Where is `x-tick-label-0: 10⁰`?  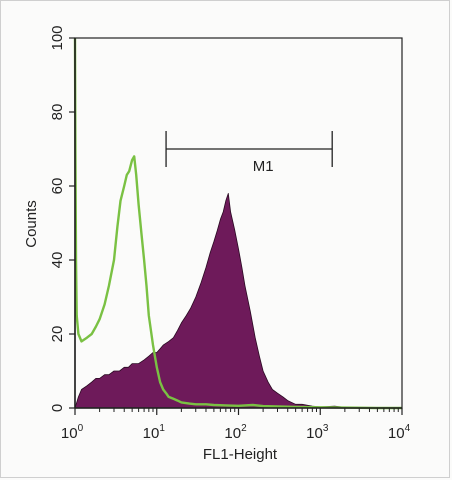
x-tick-label-0: 10⁰ is located at coordinates (72, 432).